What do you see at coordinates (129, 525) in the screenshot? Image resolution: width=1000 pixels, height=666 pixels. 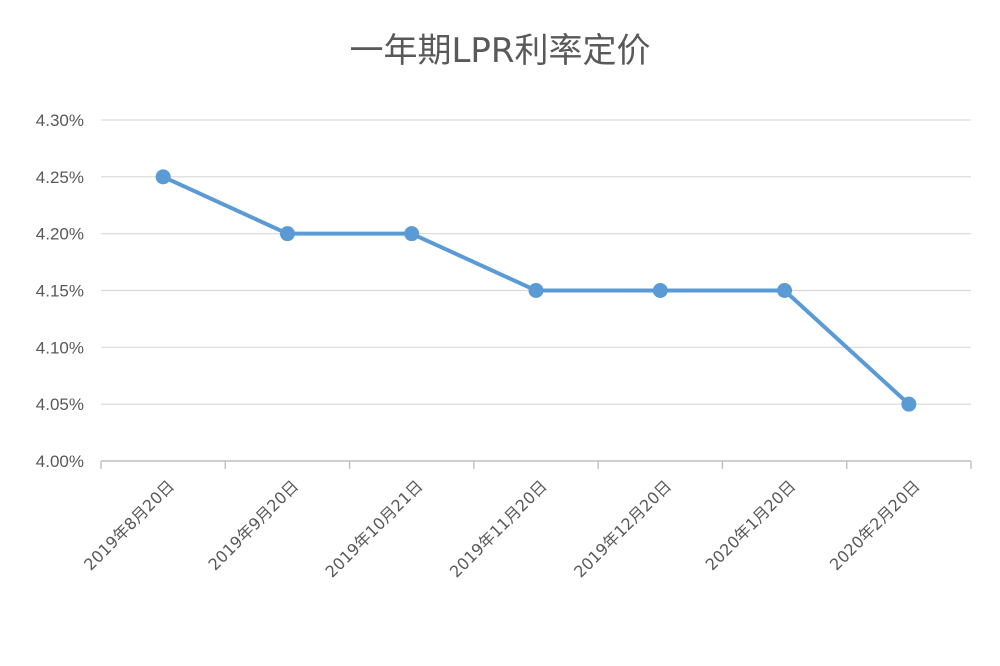 I see `x-tick-label: 2019年8月20日` at bounding box center [129, 525].